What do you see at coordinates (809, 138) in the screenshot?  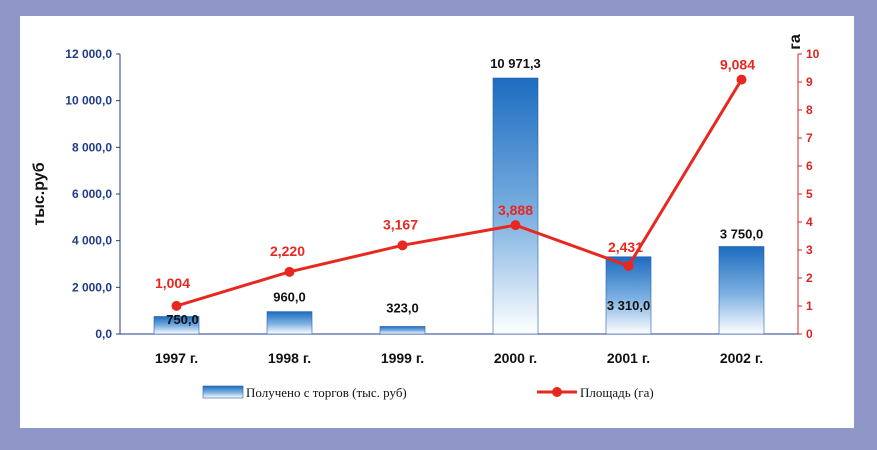 I see `right-tick-label: 7` at bounding box center [809, 138].